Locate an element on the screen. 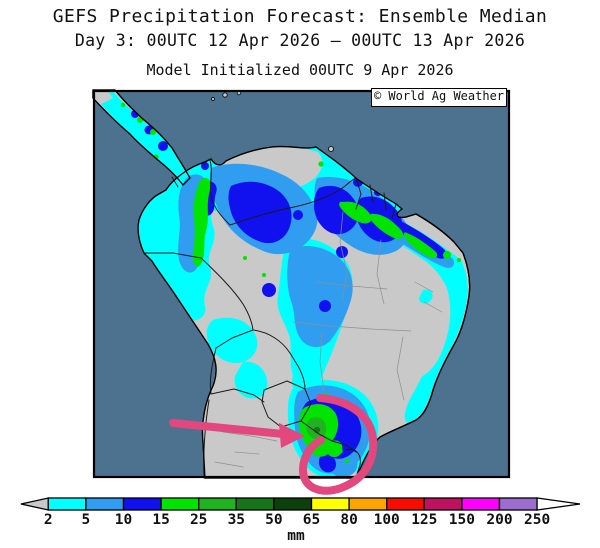 This screenshot has width=600, height=548. colorbar-tick-label: 10 is located at coordinates (123, 520).